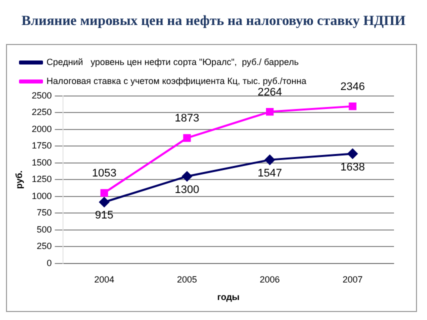  Describe the element at coordinates (213, 22) in the screenshot. I see `chart-title: Влияние мировых цен на нефть на налоговую ставку НДПИ` at that location.